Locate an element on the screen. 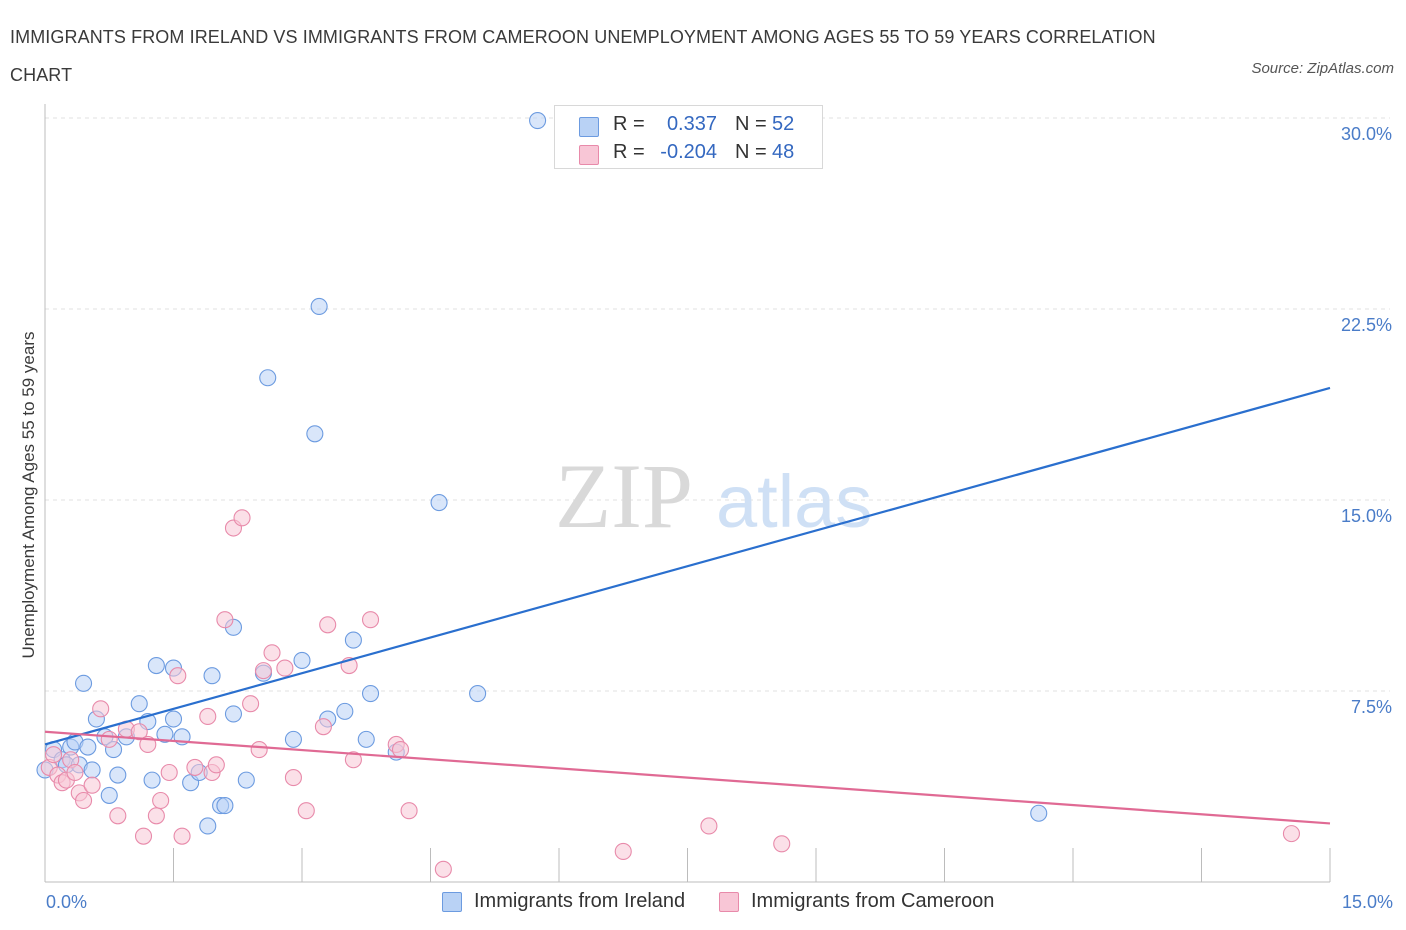  legend-swatch-cameroon is located at coordinates (589, 155).